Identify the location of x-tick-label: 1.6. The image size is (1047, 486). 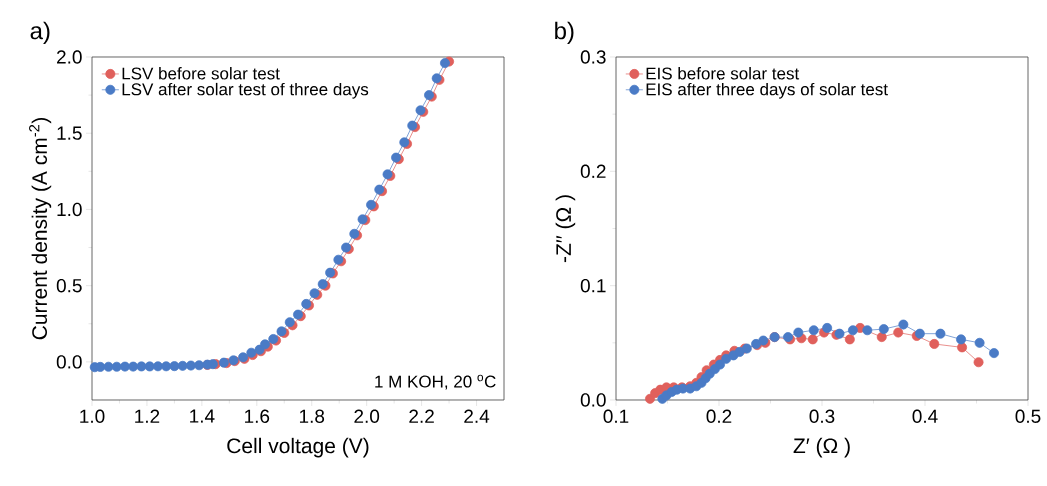
(257, 416).